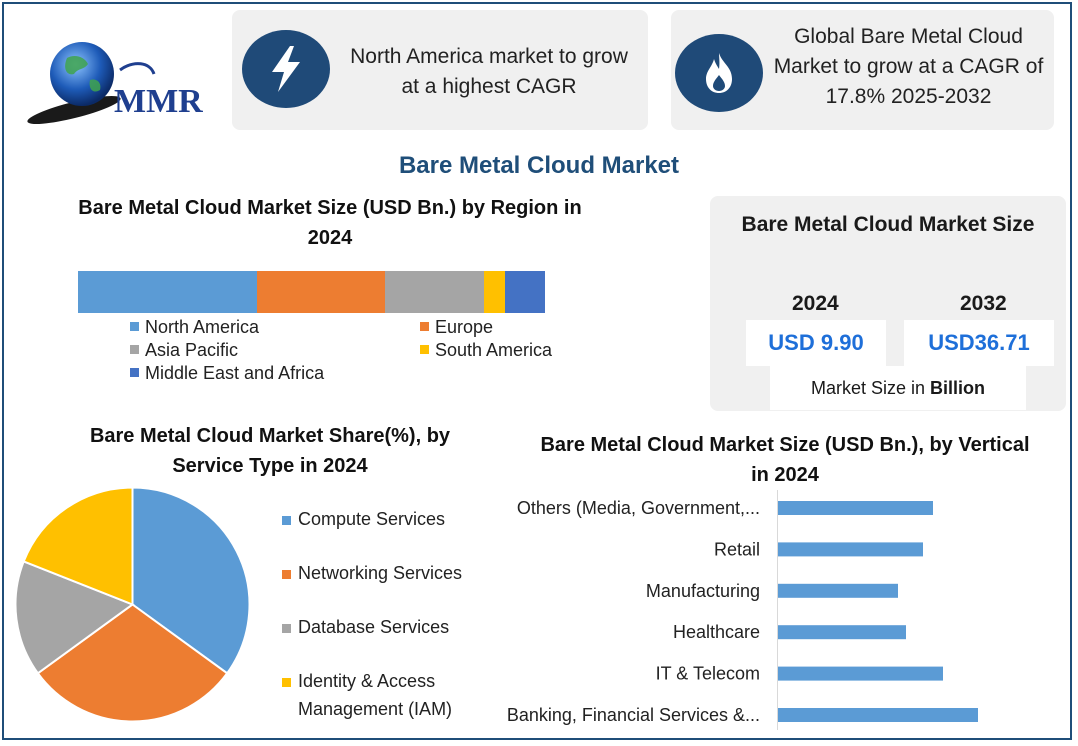  Describe the element at coordinates (737, 549) in the screenshot. I see `vertical-category-label: Retail` at that location.